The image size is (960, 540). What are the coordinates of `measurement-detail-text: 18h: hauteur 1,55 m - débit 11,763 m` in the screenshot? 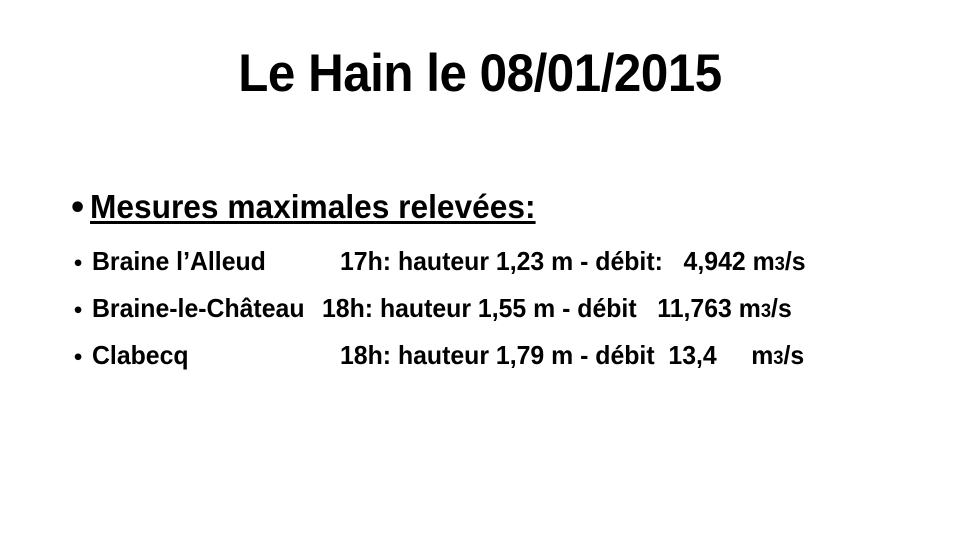 It's located at (541, 308).